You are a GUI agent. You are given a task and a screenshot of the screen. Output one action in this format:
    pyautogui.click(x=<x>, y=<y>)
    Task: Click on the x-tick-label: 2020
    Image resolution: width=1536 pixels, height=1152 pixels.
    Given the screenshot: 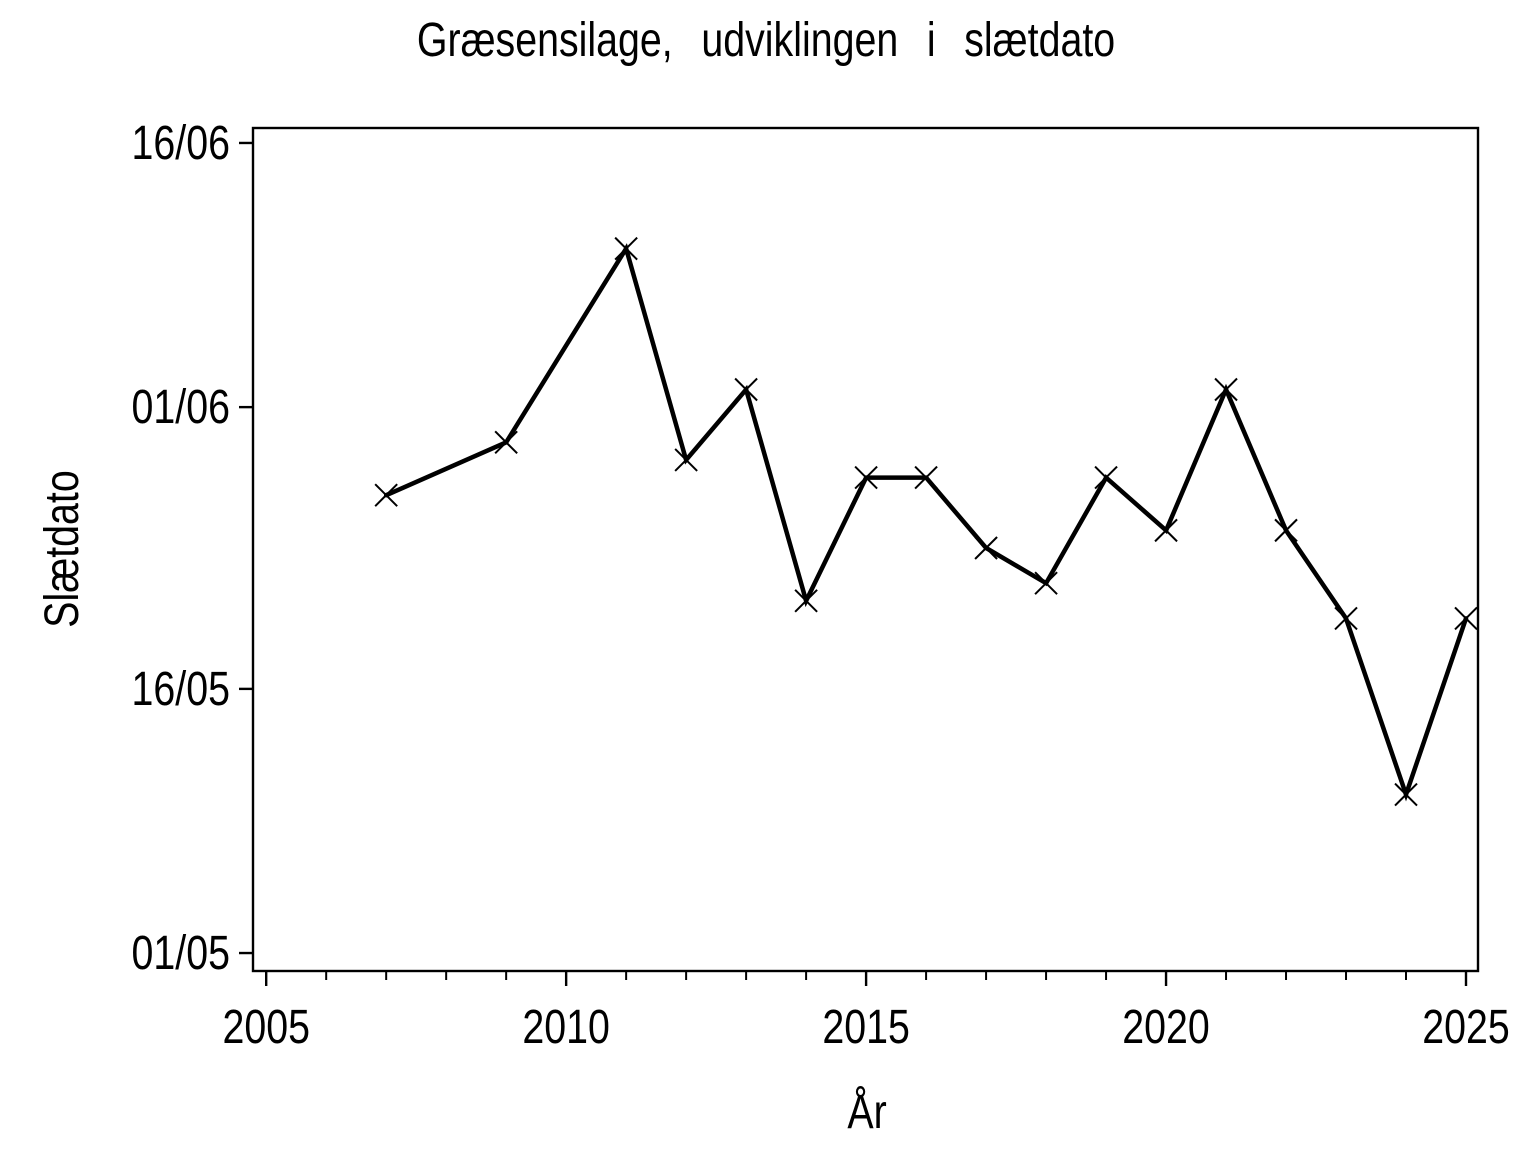 What is the action you would take?
    pyautogui.click(x=1166, y=1027)
    